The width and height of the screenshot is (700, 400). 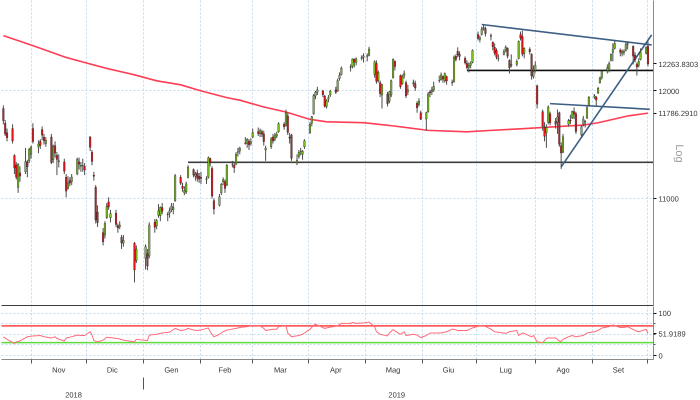 What do you see at coordinates (325, 333) in the screenshot?
I see `line-series` at bounding box center [325, 333].